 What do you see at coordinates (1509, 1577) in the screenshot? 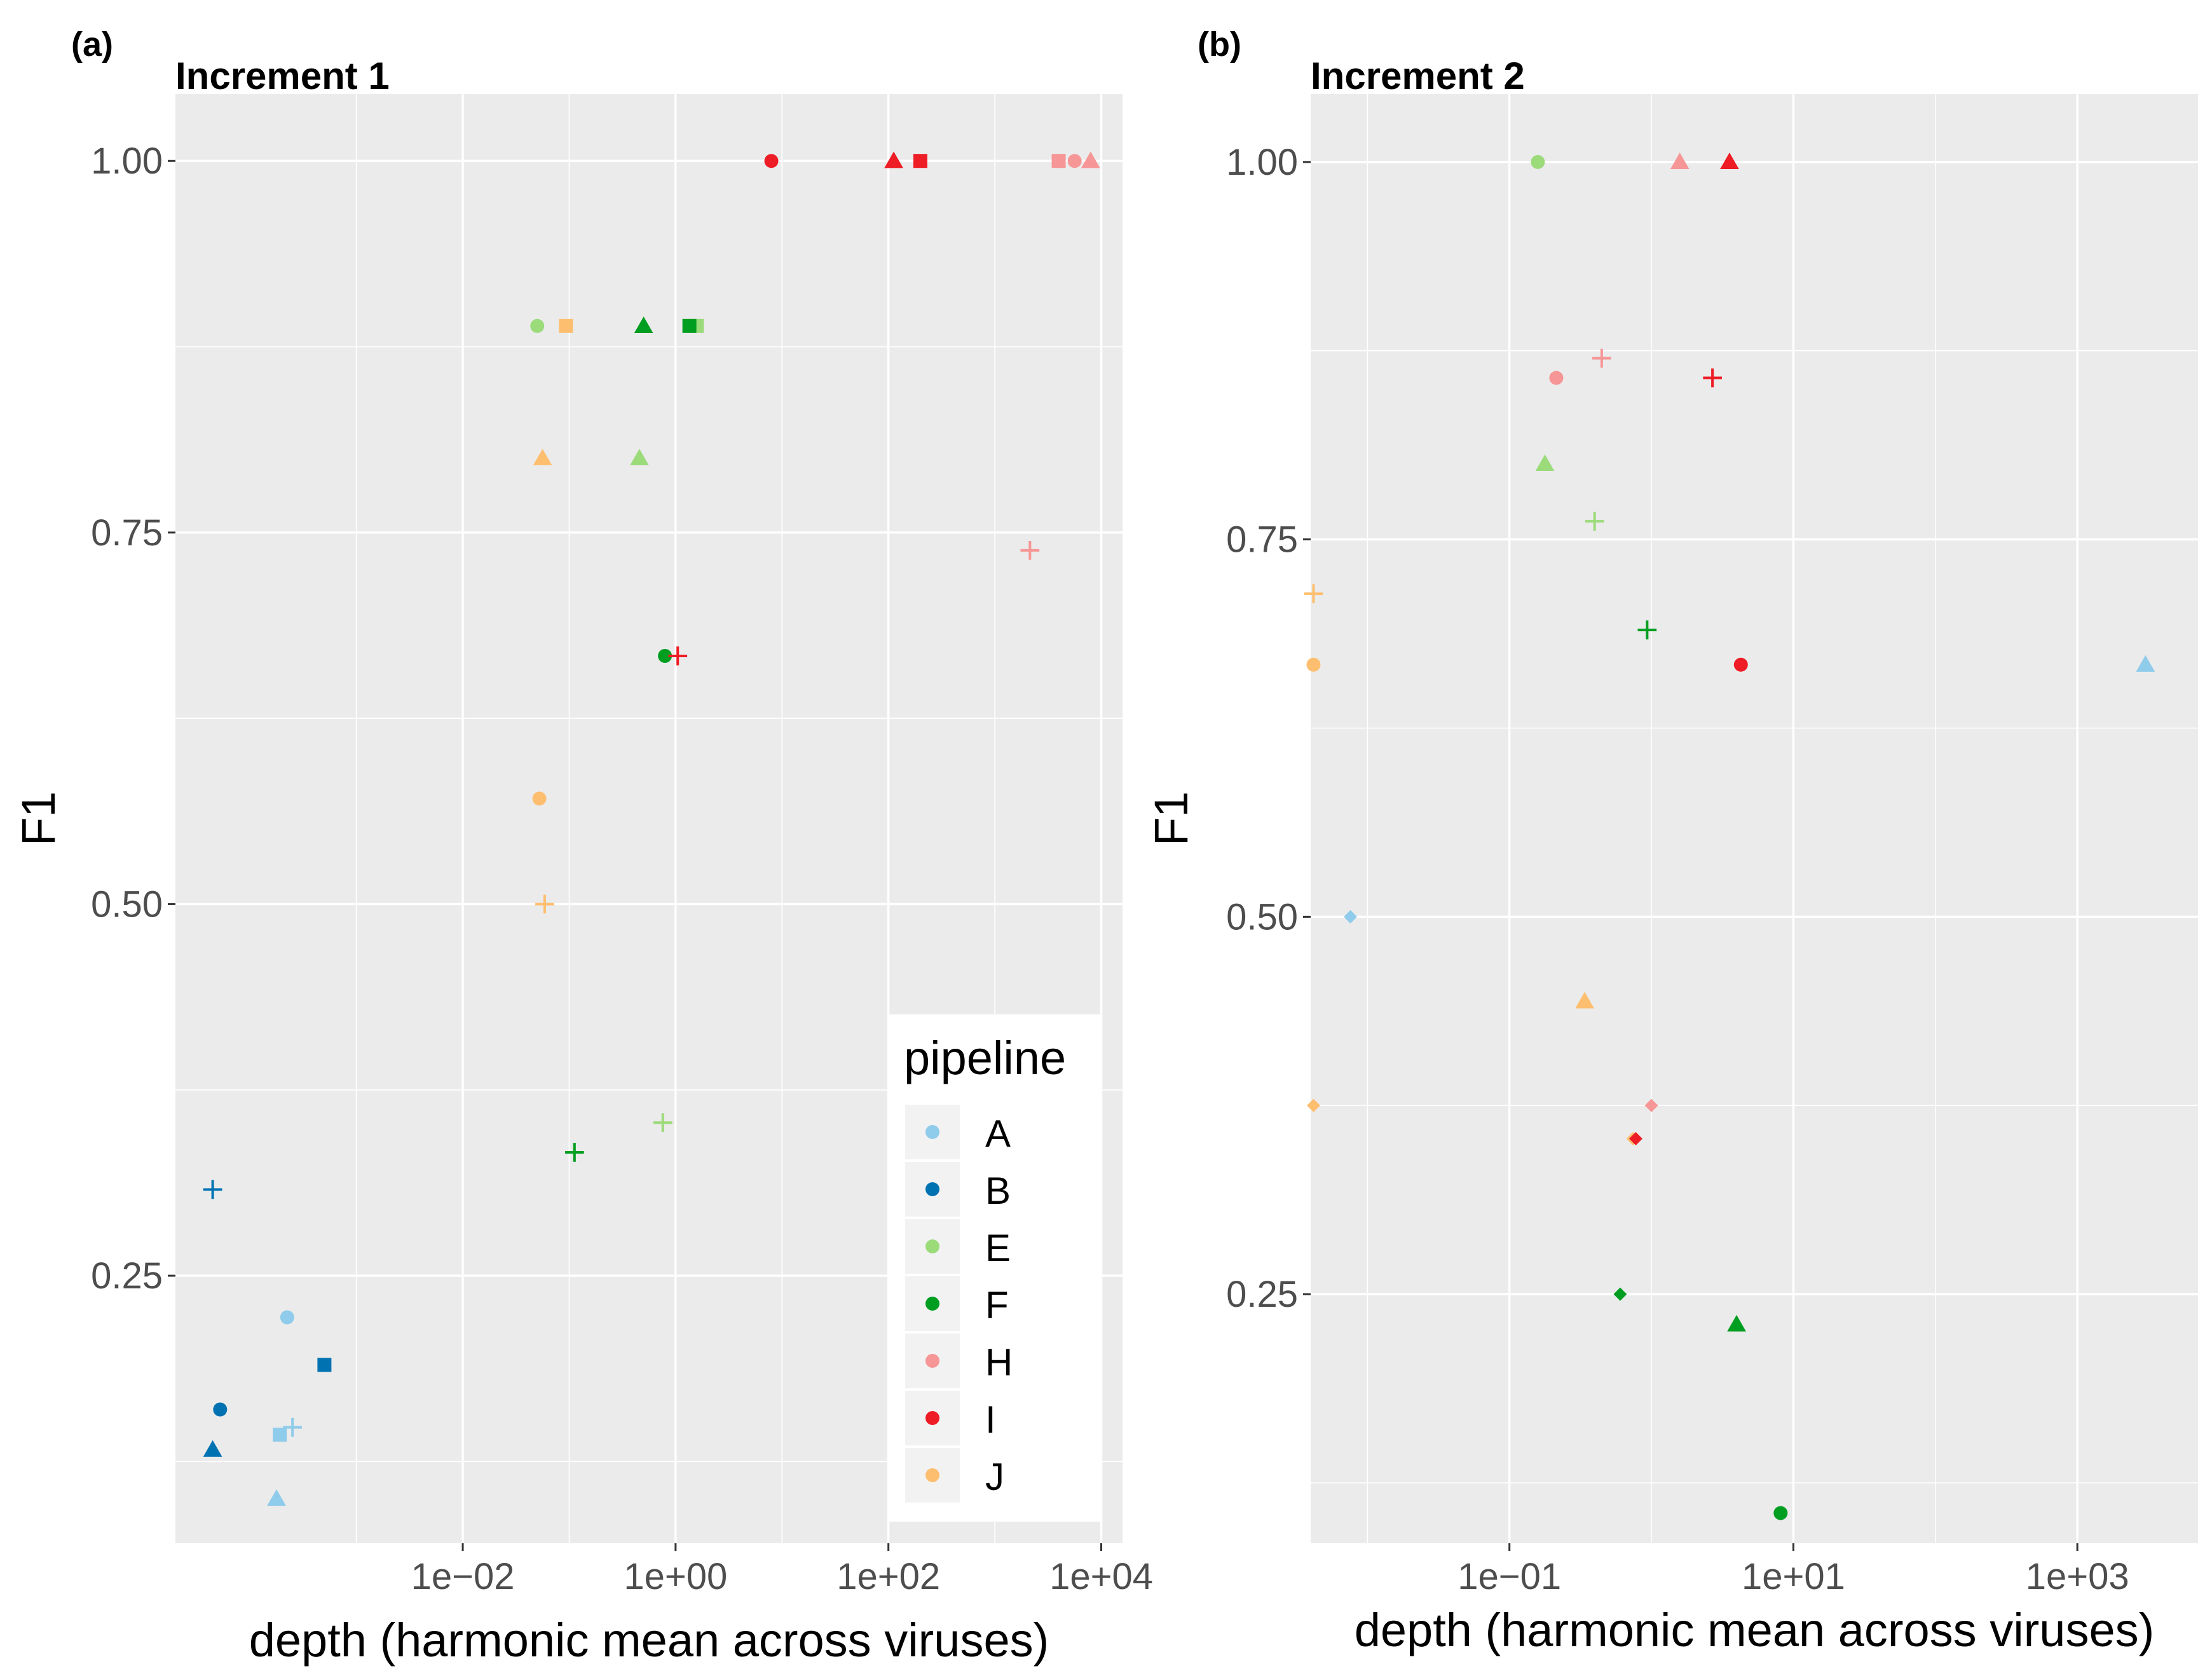
I see `x-tick-label: 1e−01` at bounding box center [1509, 1577].